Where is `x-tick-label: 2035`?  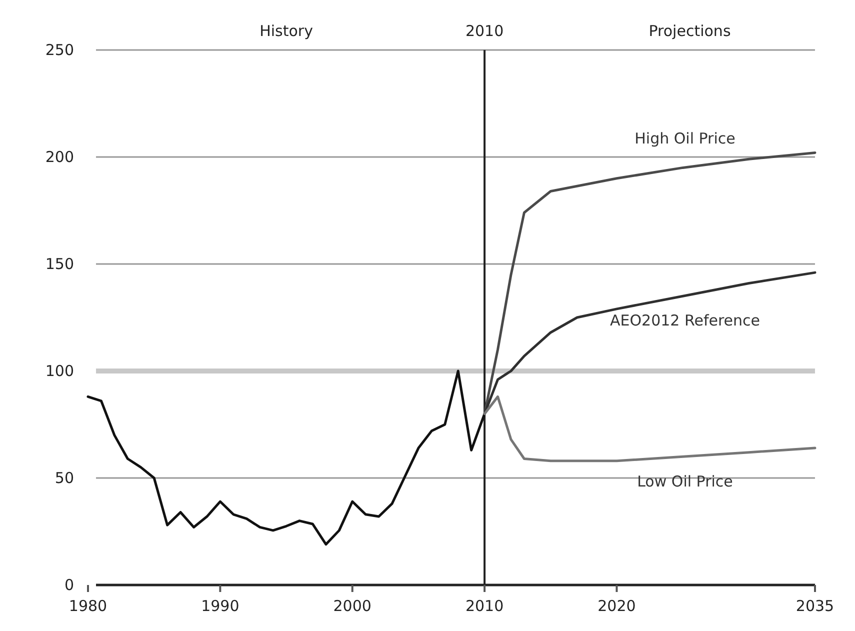 x-tick-label: 2035 is located at coordinates (815, 606).